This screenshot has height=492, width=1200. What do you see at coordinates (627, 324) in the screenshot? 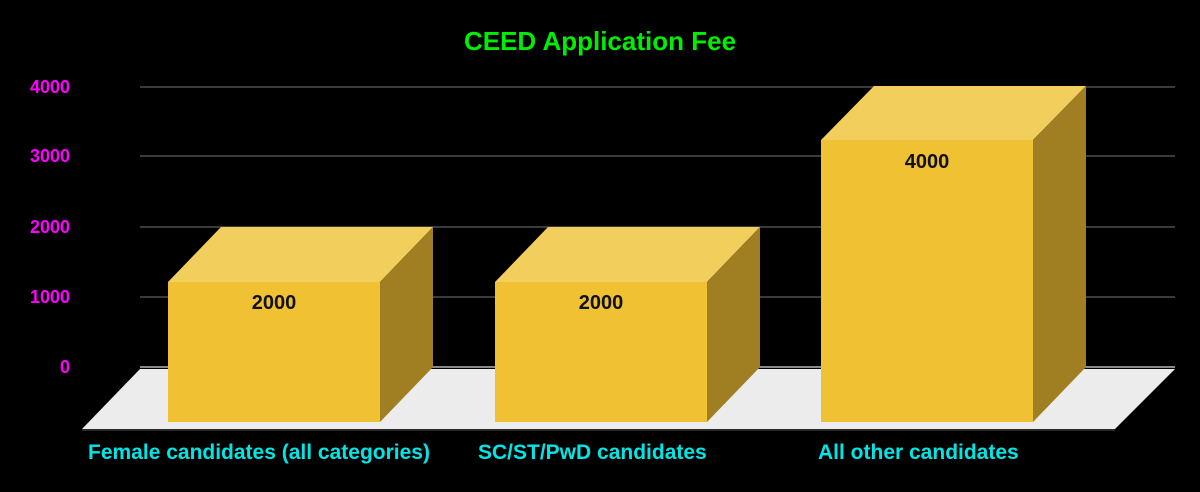
I see `bar-sc-st-pwd-candidates` at bounding box center [627, 324].